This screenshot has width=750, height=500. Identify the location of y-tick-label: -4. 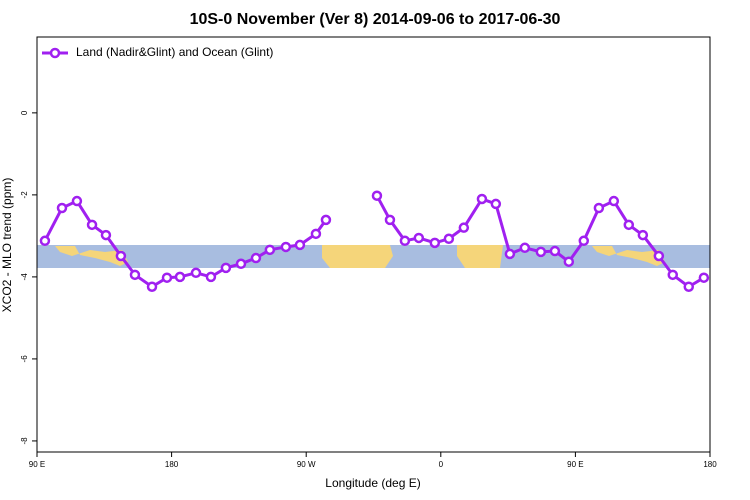
(24, 277).